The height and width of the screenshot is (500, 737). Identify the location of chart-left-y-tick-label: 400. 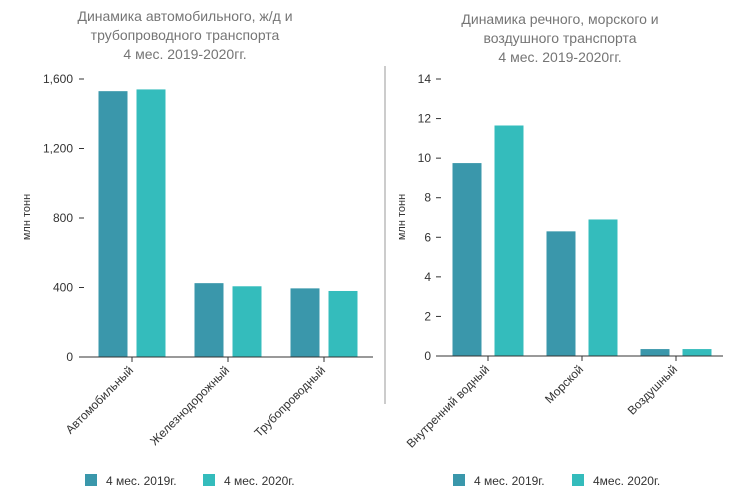
(63, 288).